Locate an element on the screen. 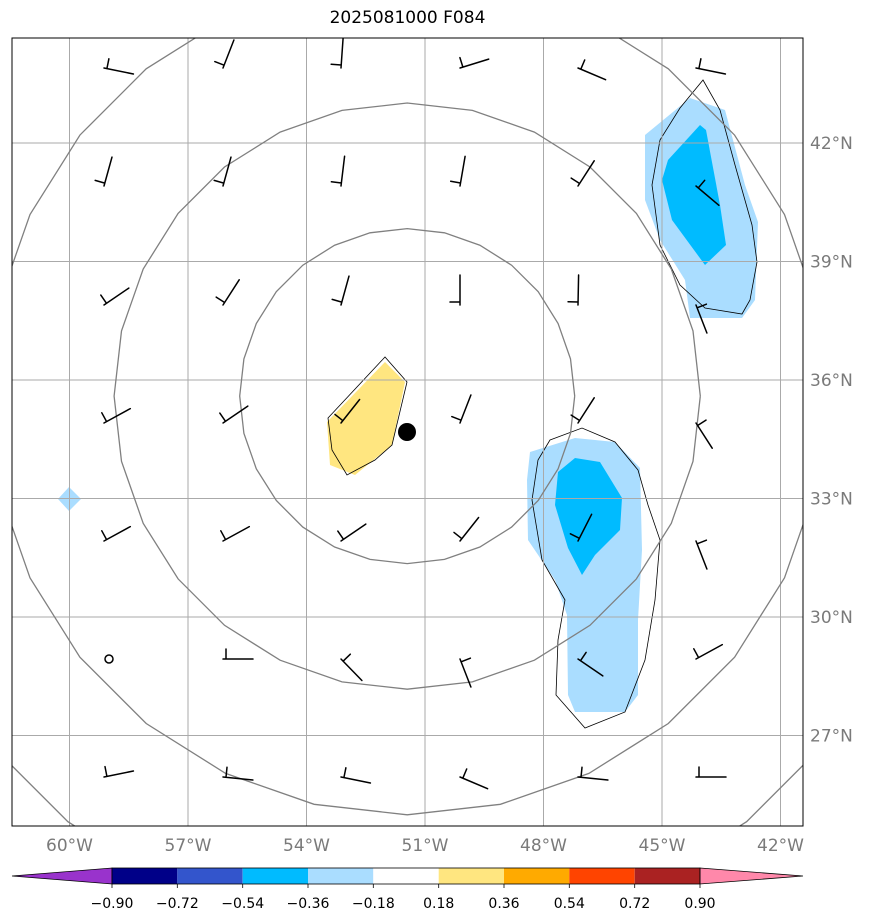 Image resolution: width=873 pixels, height=924 pixels. colorbar-tick-label: 0.72 is located at coordinates (634, 904).